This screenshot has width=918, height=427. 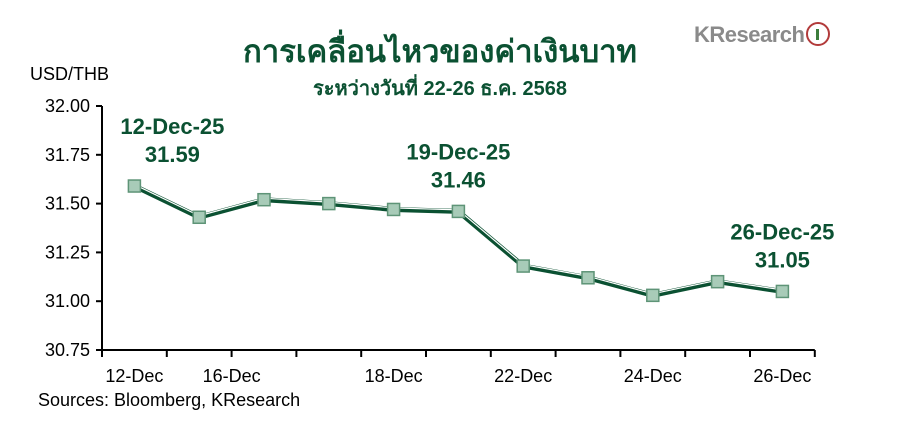 I want to click on annotation-date: 12-Dec-25, so click(x=172, y=126).